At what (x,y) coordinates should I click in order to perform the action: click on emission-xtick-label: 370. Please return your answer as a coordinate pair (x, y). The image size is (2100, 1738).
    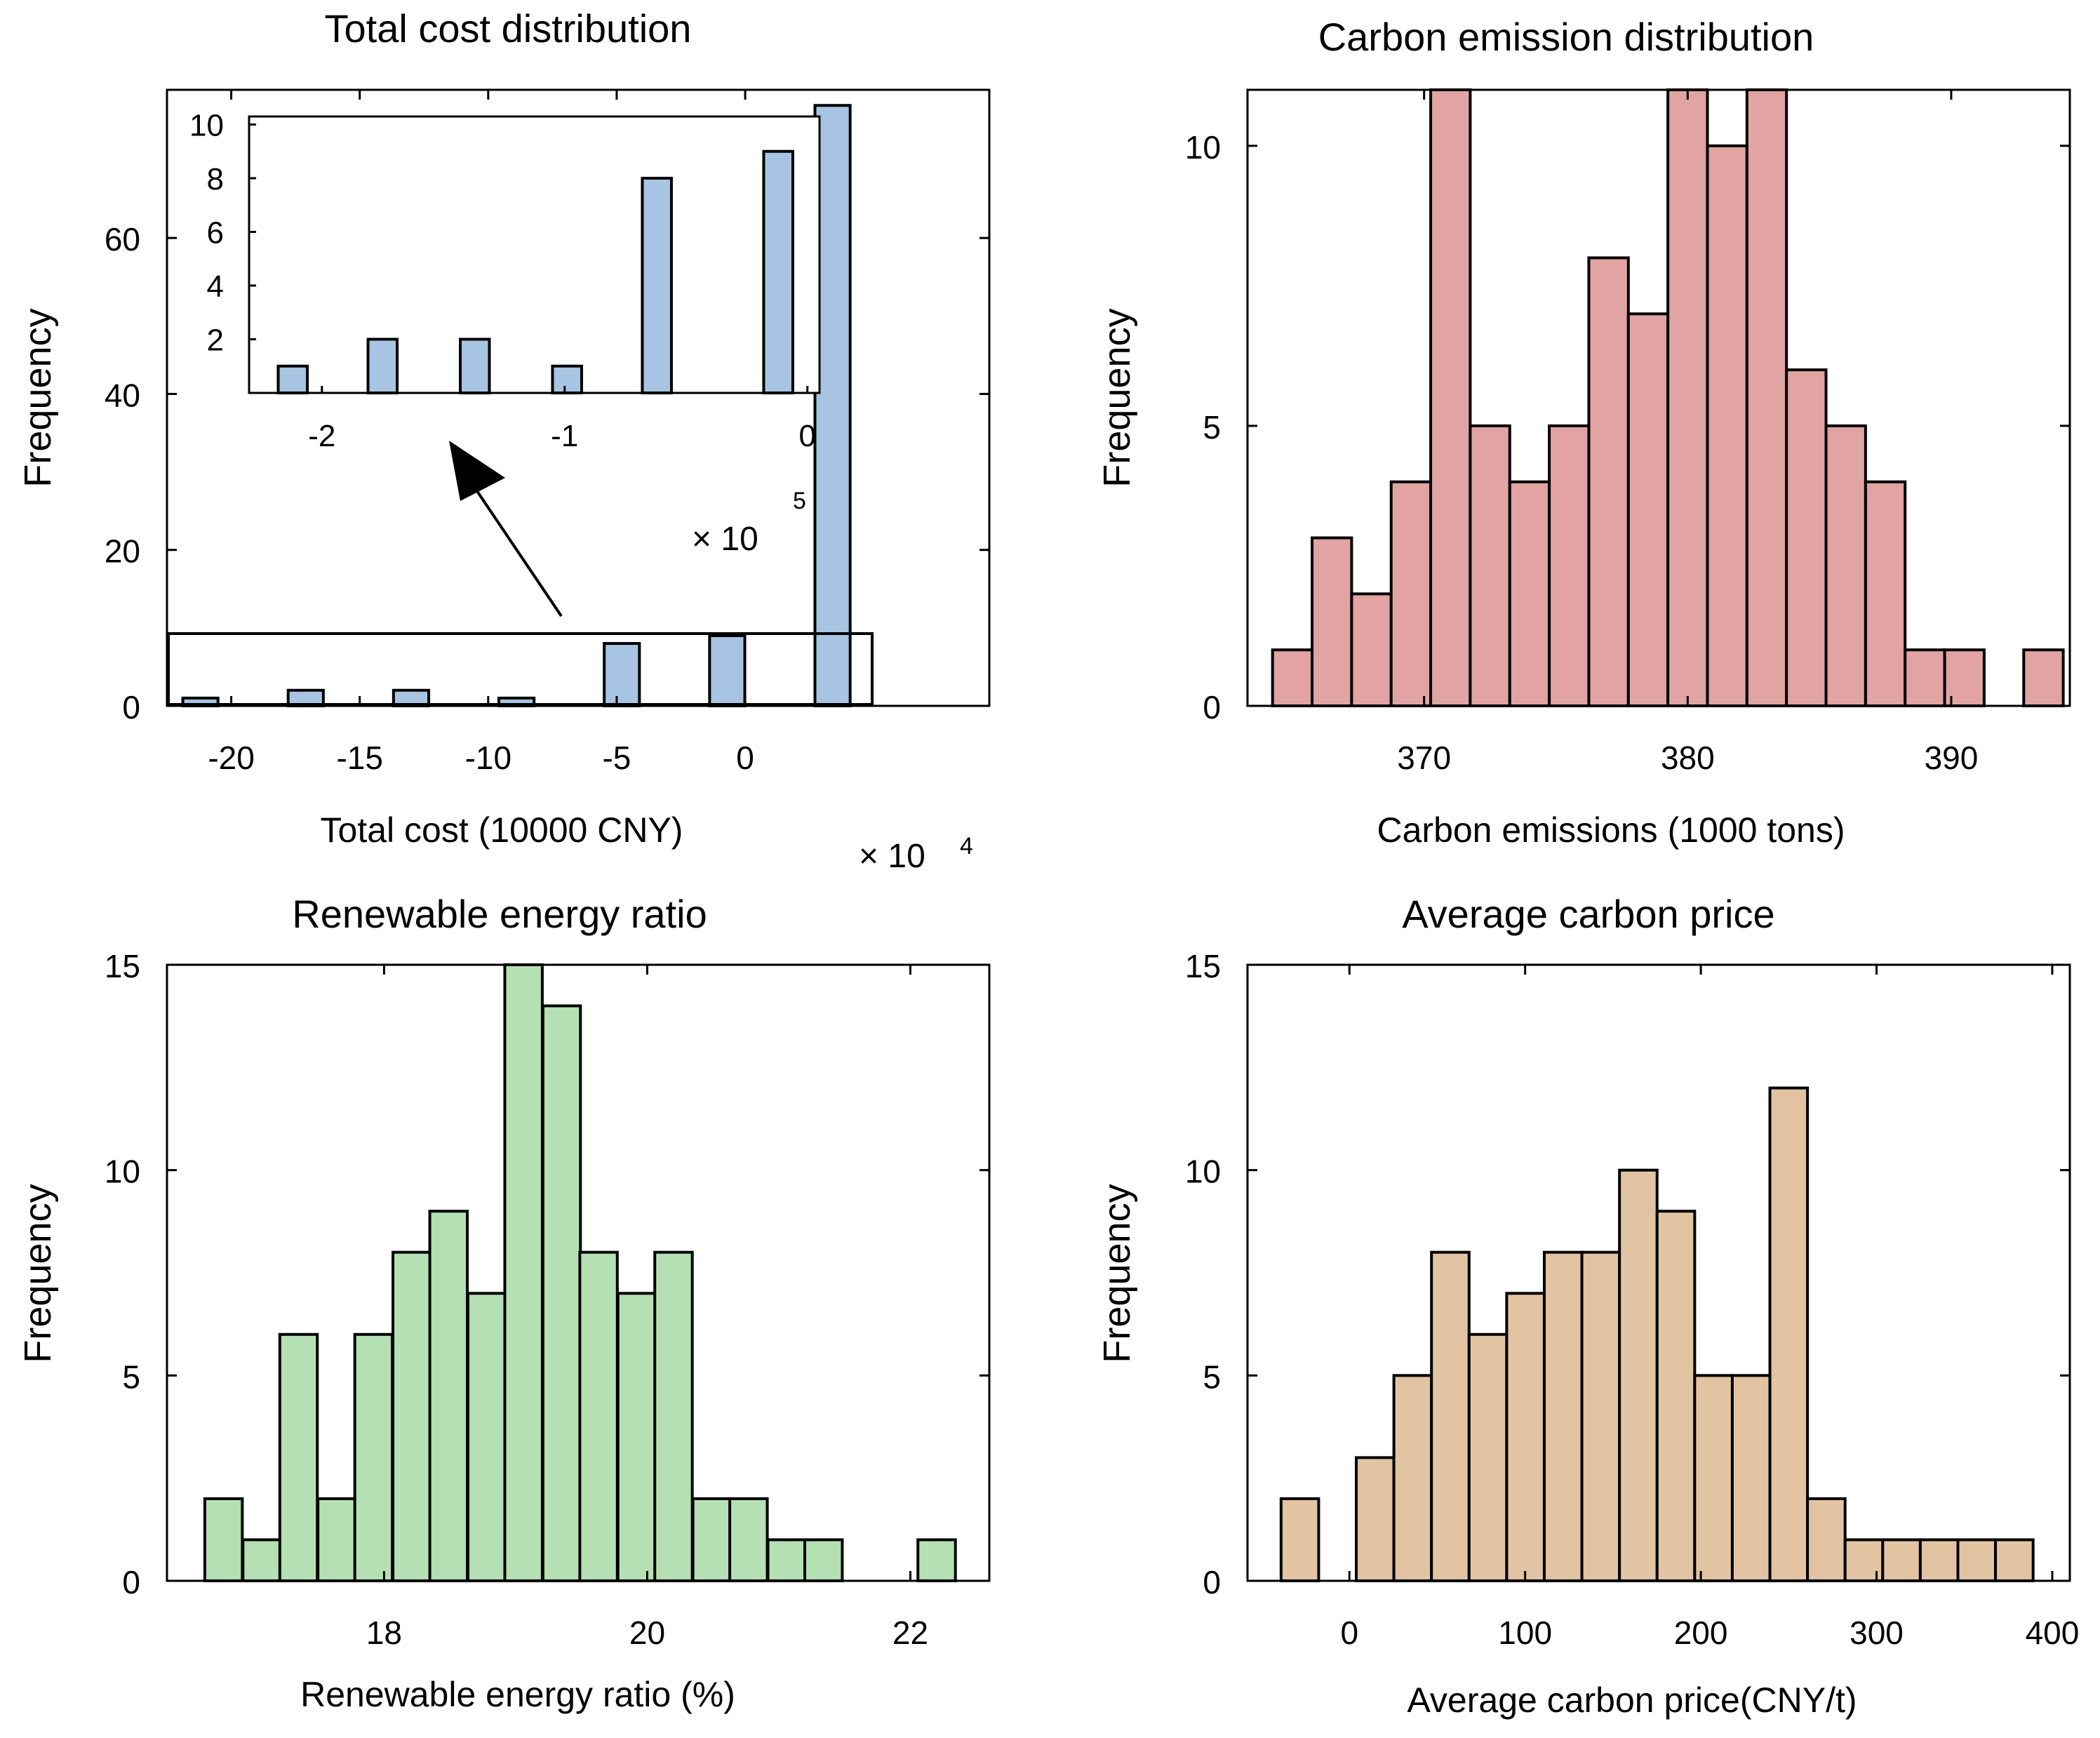
    Looking at the image, I should click on (1424, 758).